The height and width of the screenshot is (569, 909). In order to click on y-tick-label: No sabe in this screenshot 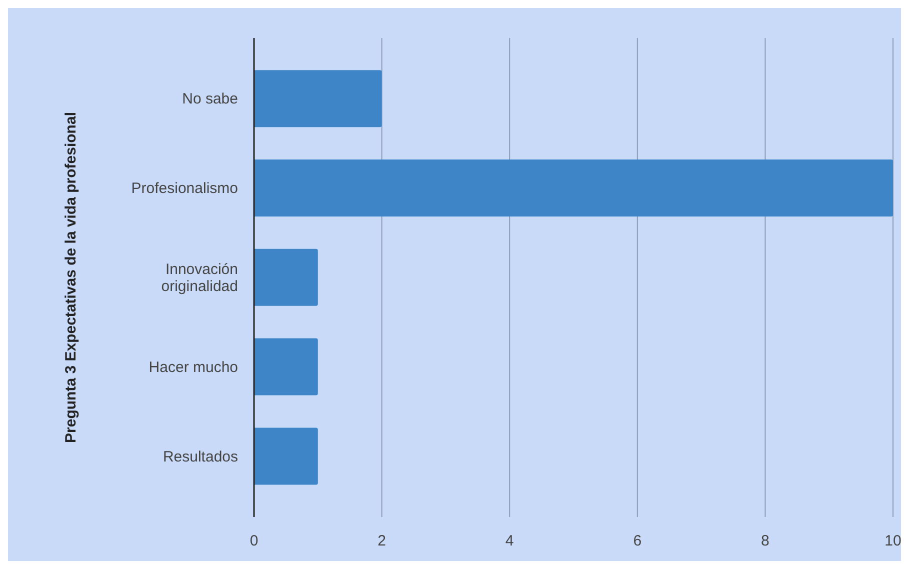, I will do `click(210, 99)`.